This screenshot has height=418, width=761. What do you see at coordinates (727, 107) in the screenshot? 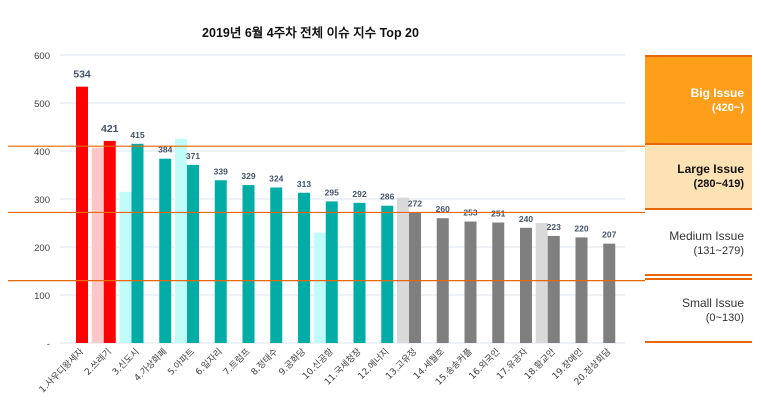
I see `legend-range: (420~)` at bounding box center [727, 107].